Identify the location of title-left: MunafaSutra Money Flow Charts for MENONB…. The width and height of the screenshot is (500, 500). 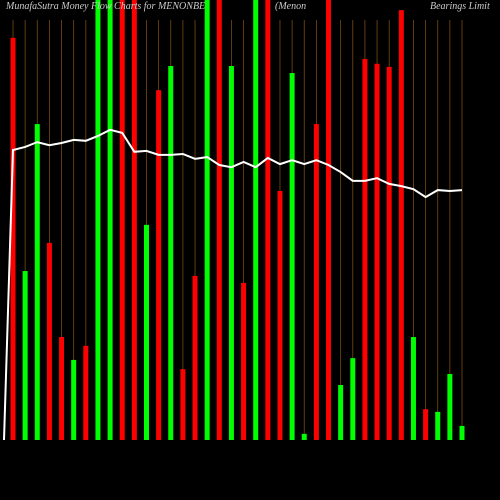
(105, 6).